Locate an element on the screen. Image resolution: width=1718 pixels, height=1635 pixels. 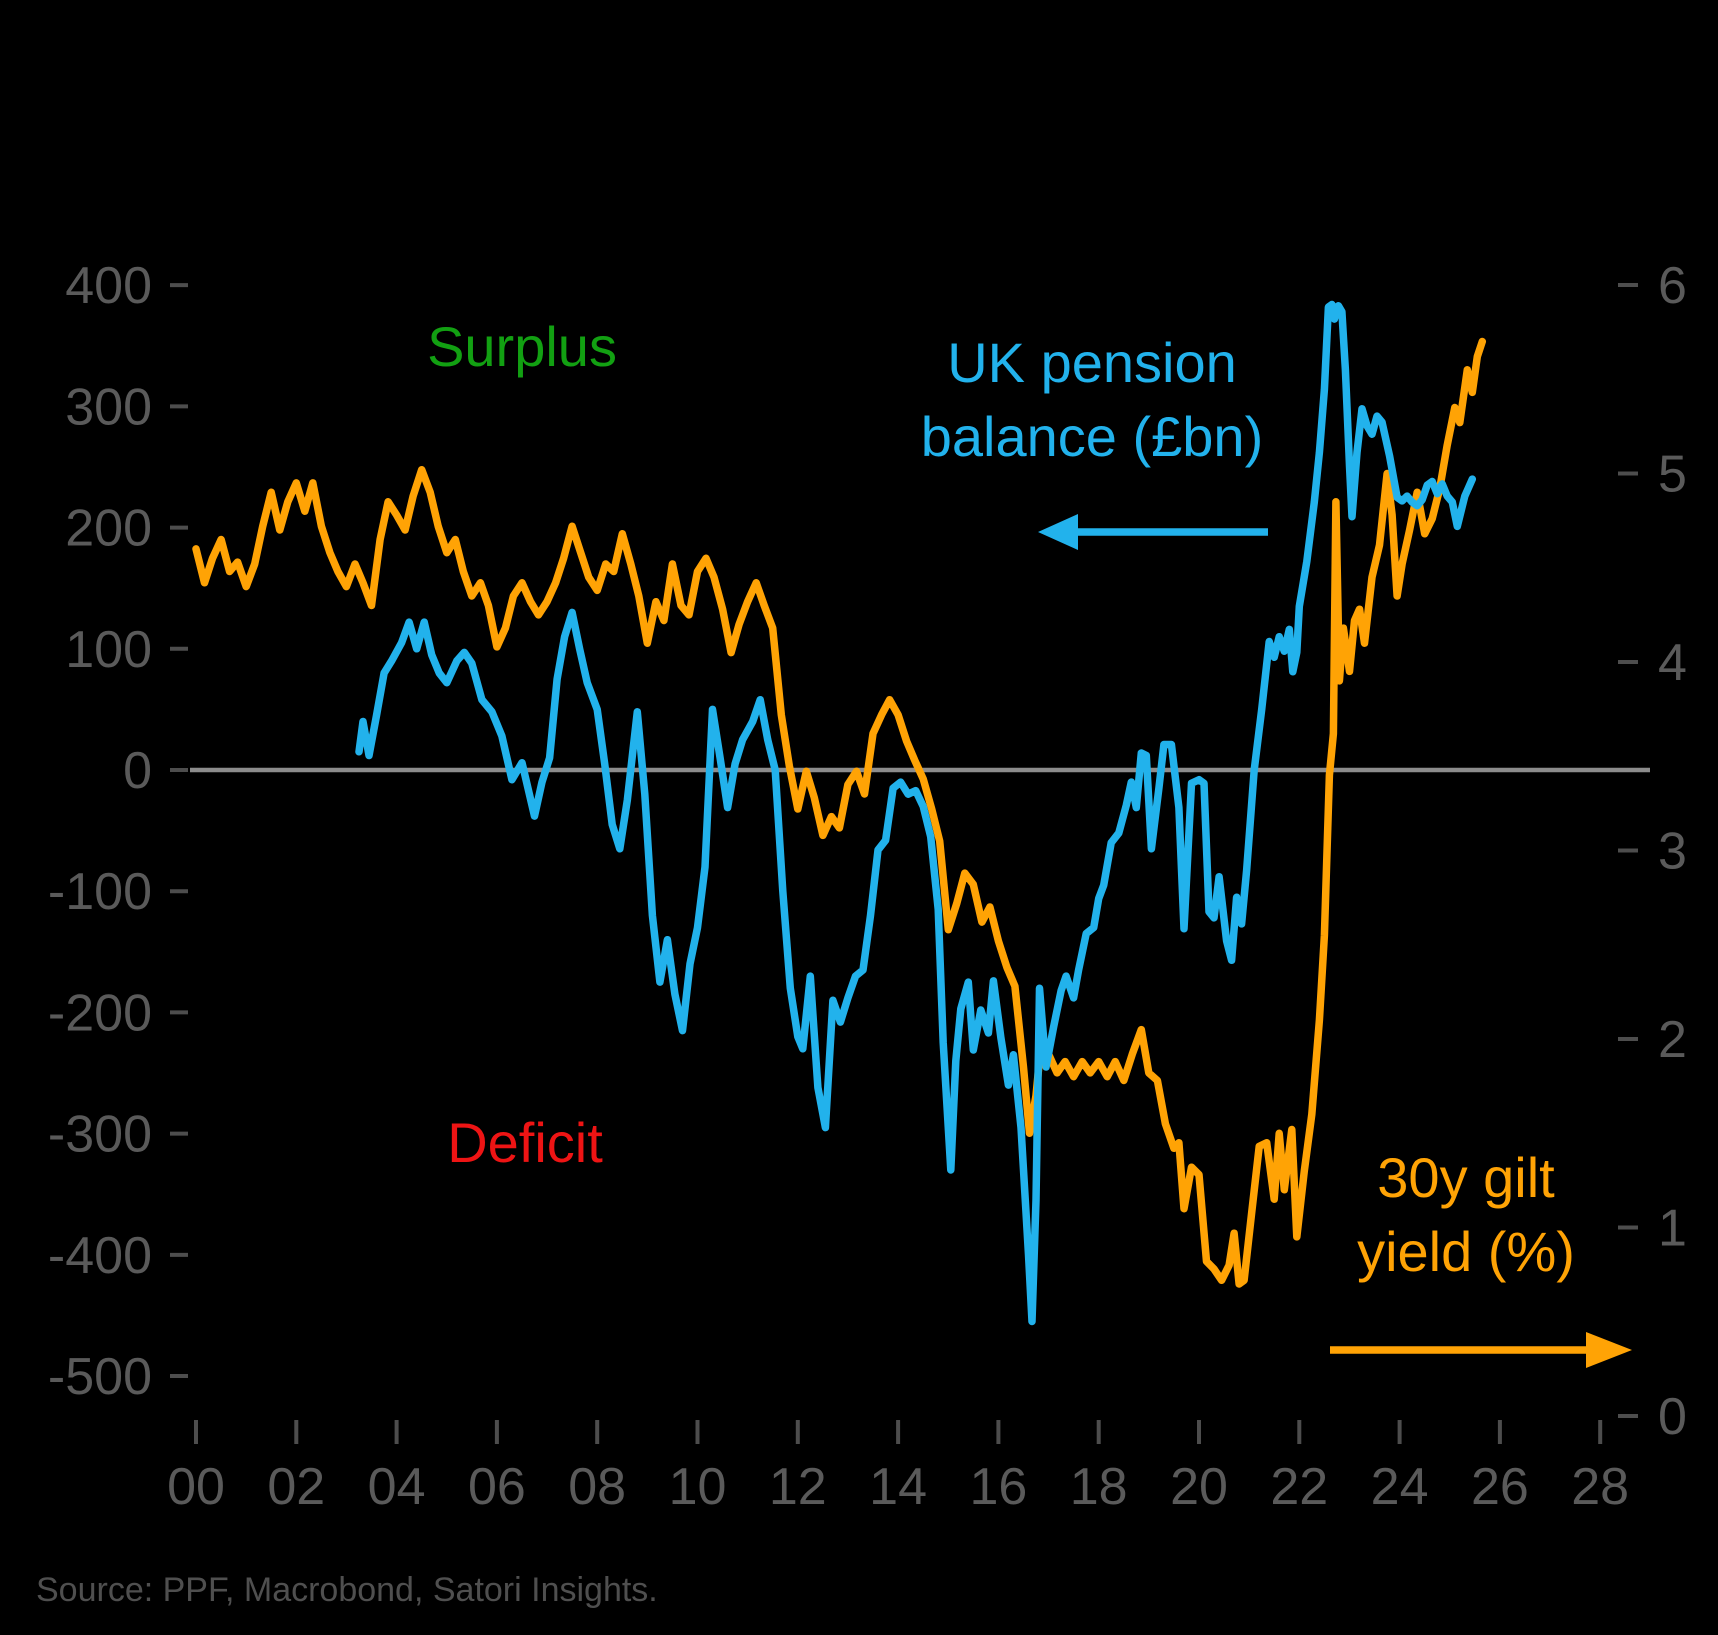
svg-text: 3 is located at coordinates (1672, 852).